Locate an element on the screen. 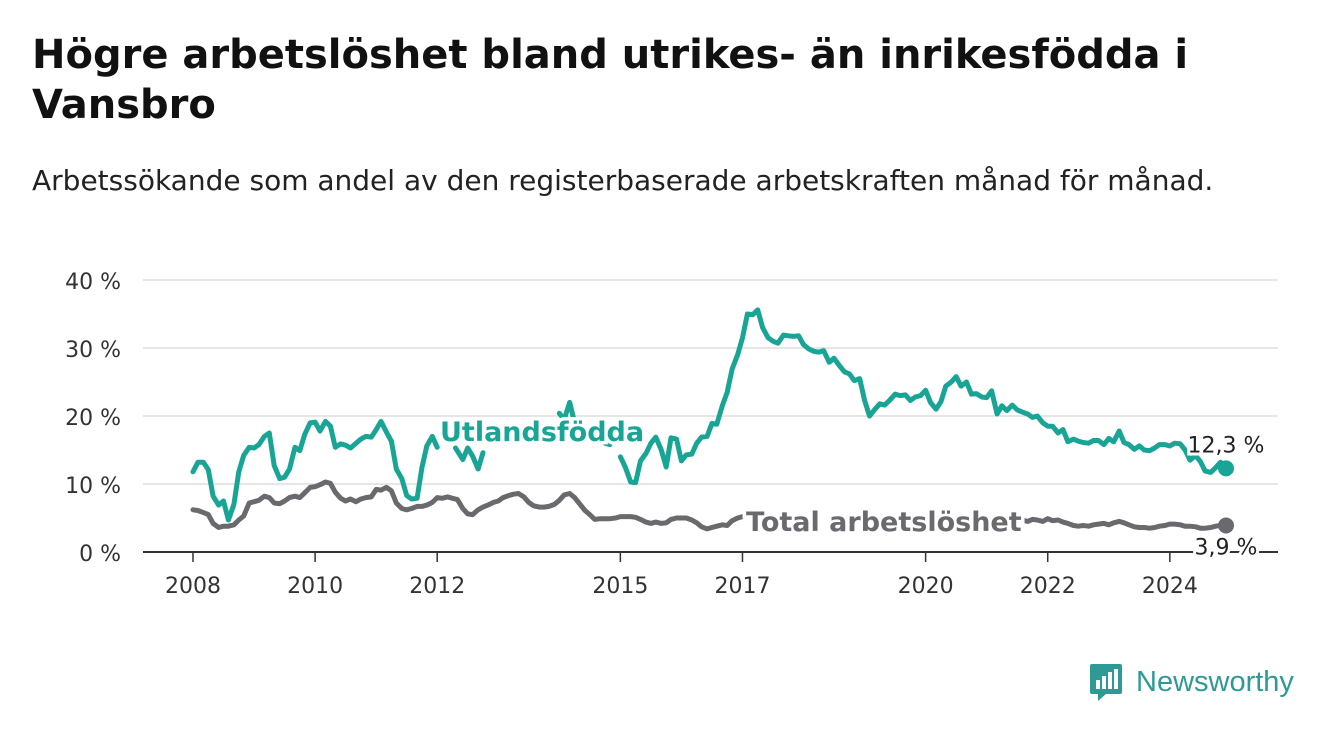 The image size is (1340, 734). newsworthy-logo-icon is located at coordinates (1106, 682).